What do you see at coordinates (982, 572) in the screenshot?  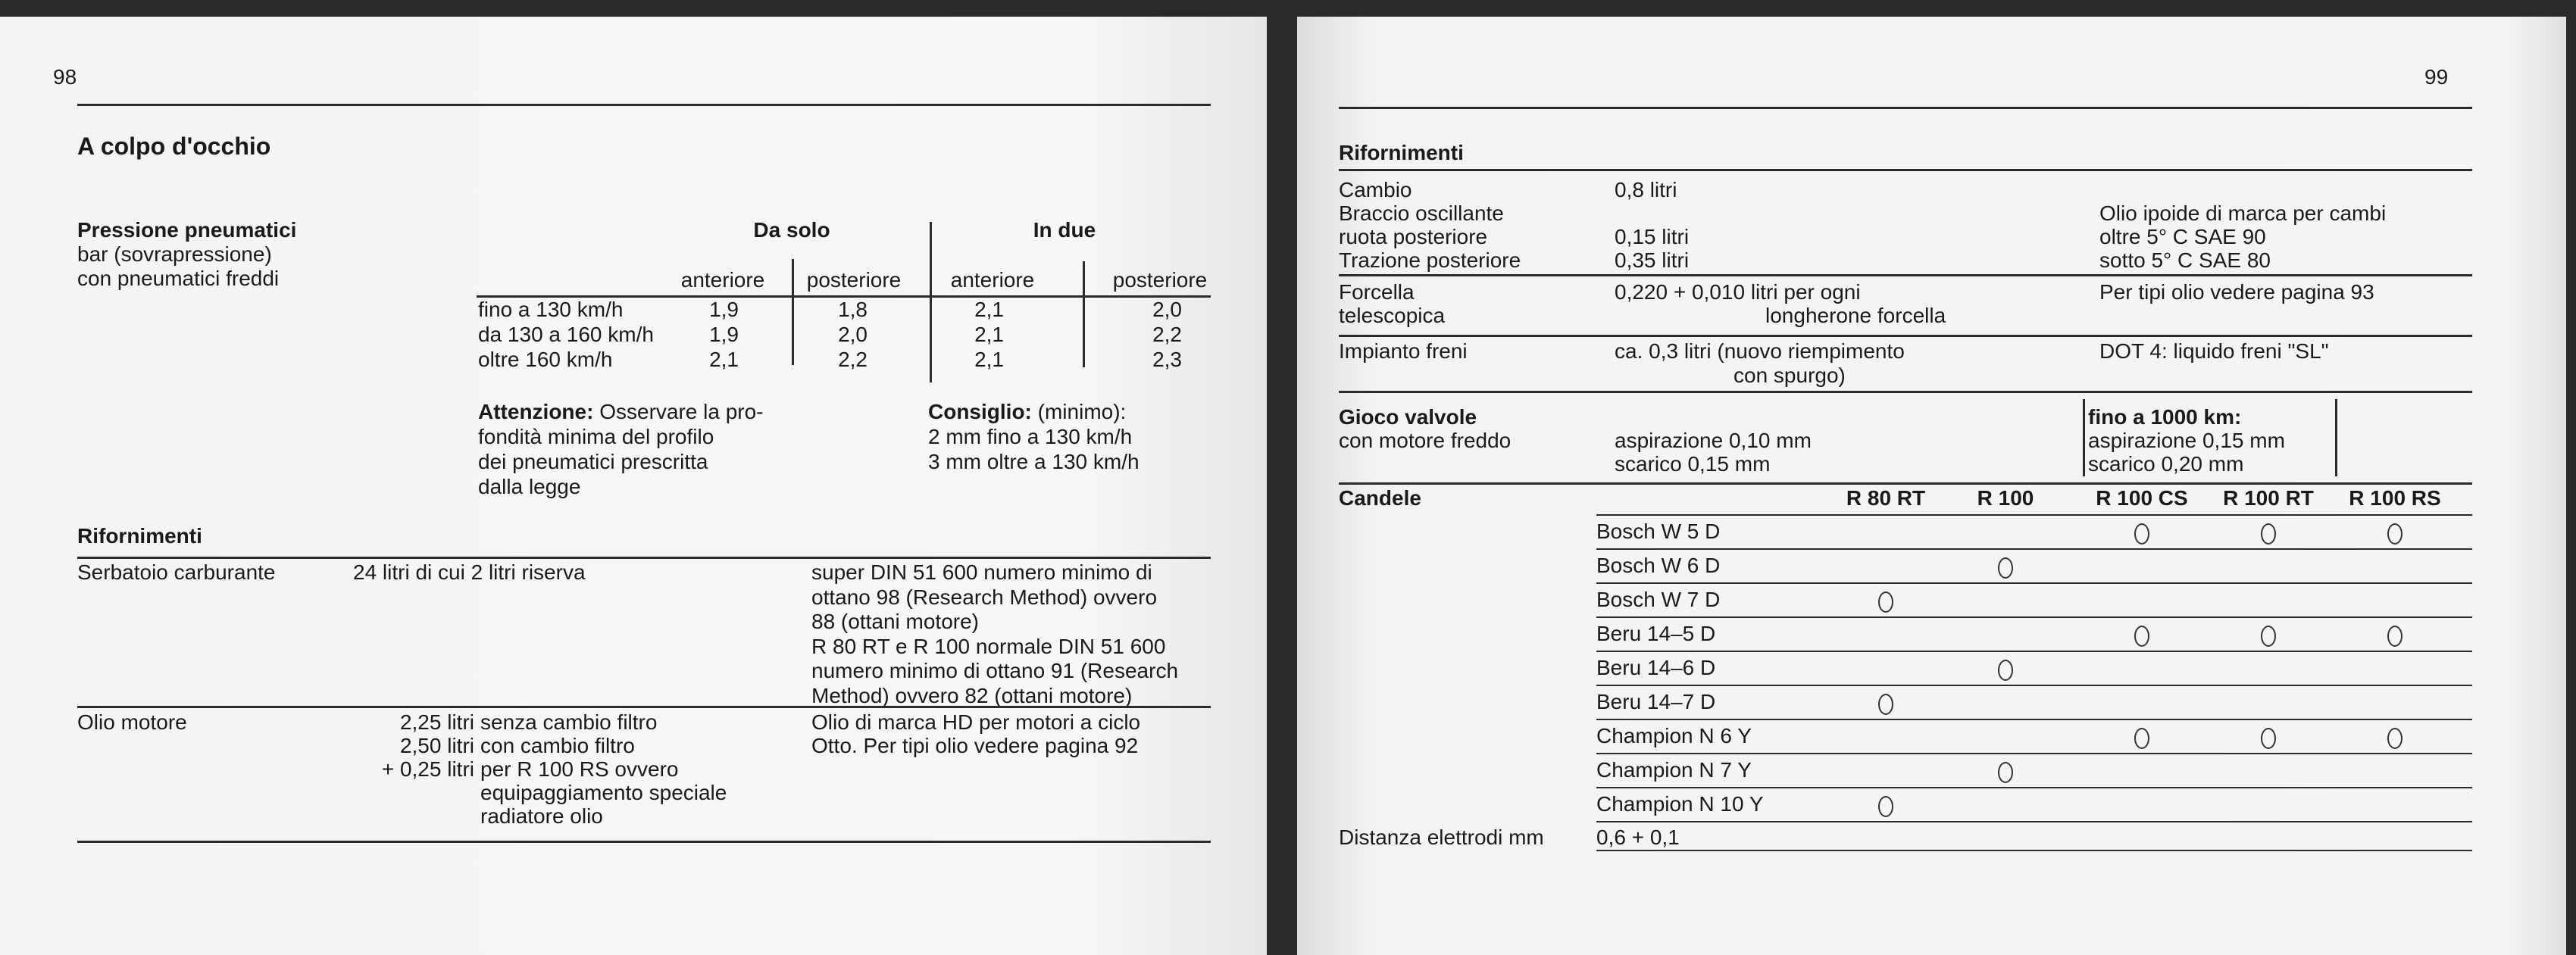 I see `fuel-note: super DIN 51 600 numero minimo di` at bounding box center [982, 572].